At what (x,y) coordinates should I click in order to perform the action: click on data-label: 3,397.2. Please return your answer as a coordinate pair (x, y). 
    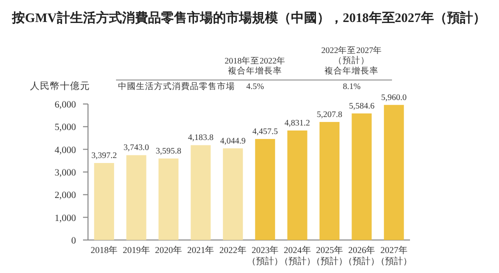
    Looking at the image, I should click on (104, 155).